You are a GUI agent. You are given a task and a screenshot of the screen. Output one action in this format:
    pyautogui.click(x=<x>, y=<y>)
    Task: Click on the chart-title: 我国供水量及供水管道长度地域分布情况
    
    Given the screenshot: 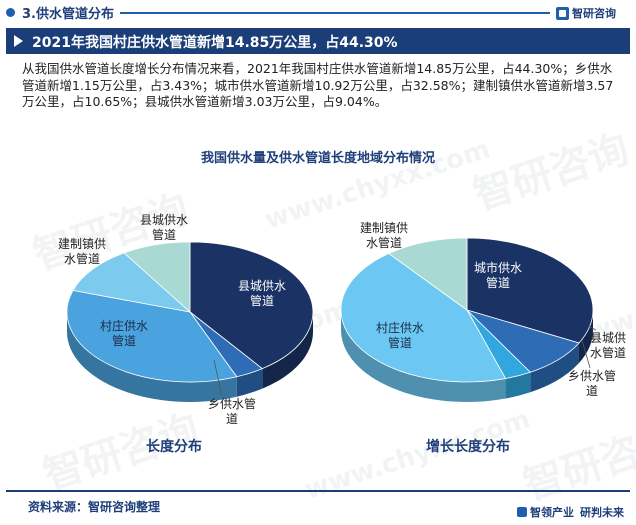 What is the action you would take?
    pyautogui.click(x=317, y=158)
    